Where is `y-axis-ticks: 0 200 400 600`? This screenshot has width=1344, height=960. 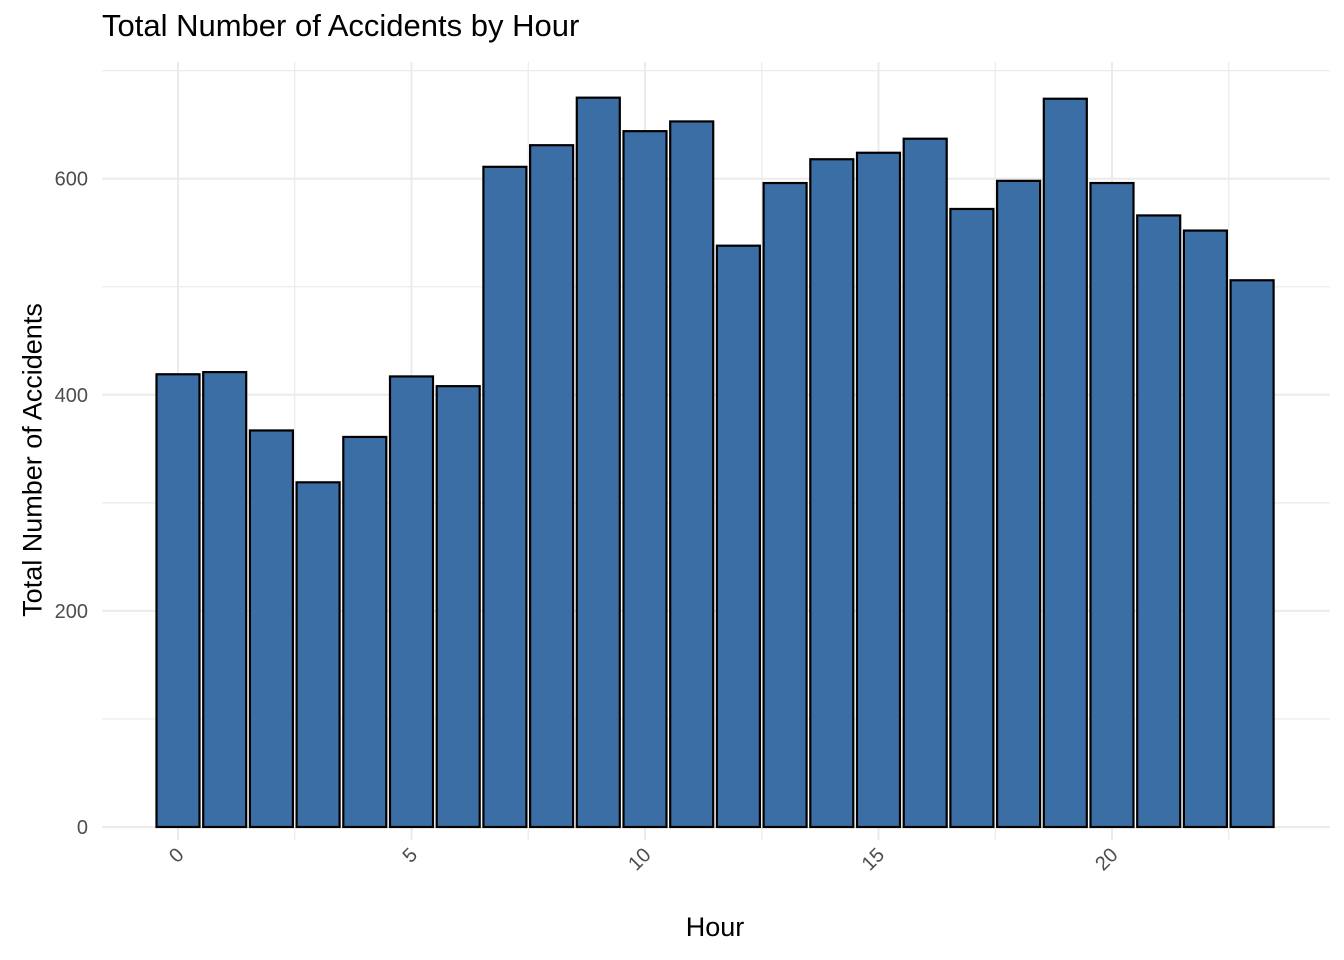 y-axis-ticks: 0 200 400 600 is located at coordinates (71, 504).